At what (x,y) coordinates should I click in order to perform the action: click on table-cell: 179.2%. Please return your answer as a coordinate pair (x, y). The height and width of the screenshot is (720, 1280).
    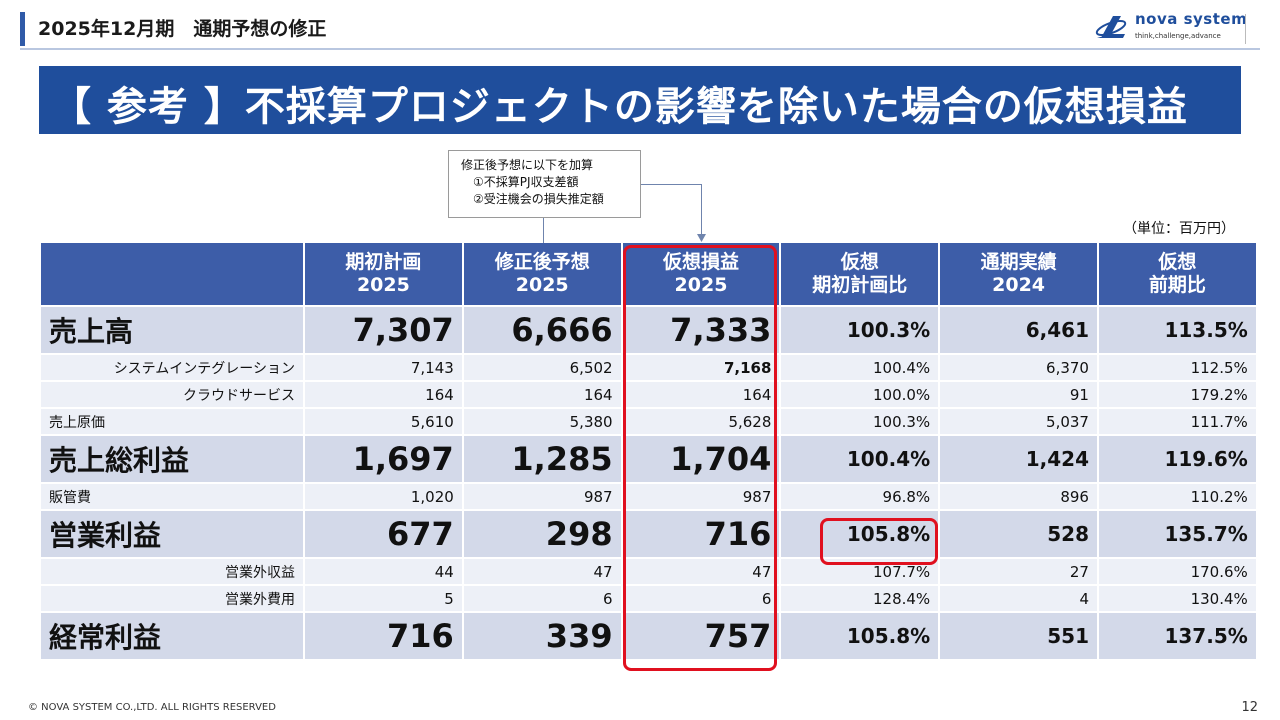
    Looking at the image, I should click on (1177, 394).